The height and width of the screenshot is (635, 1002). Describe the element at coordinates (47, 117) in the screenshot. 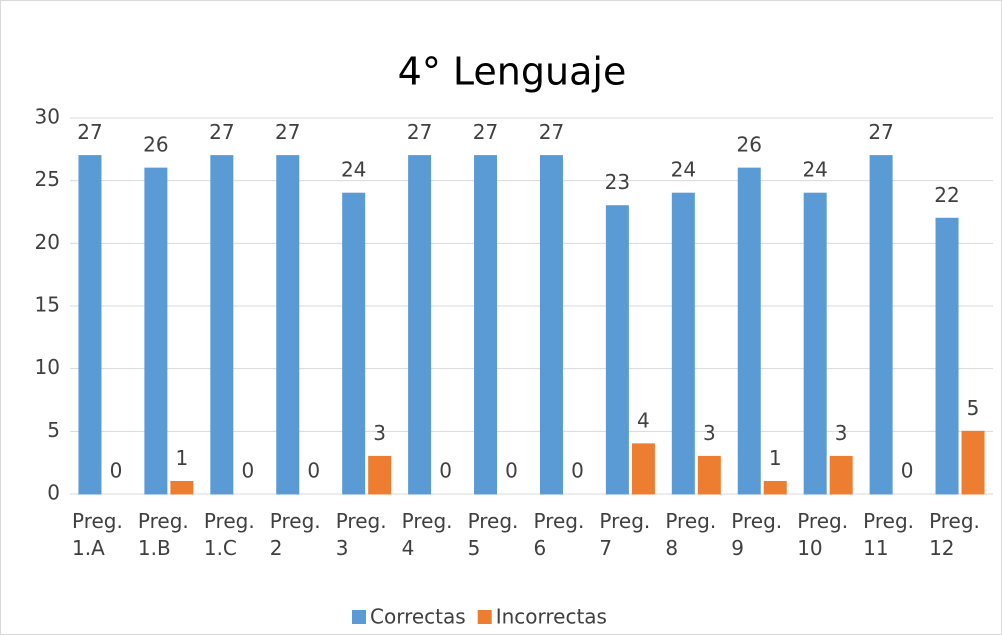

I see `y-tick-label: 30` at that location.